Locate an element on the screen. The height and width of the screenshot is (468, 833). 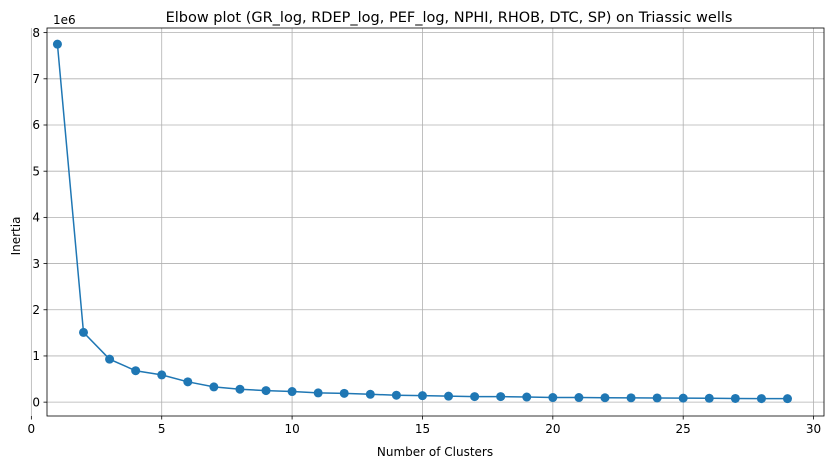
x-axis-label: Number of Clusters is located at coordinates (435, 452).